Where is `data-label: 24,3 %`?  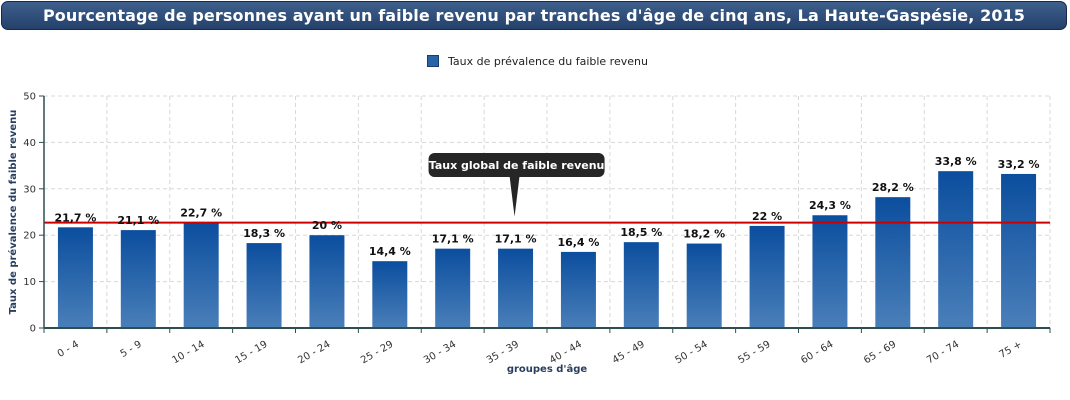
data-label: 24,3 % is located at coordinates (830, 205).